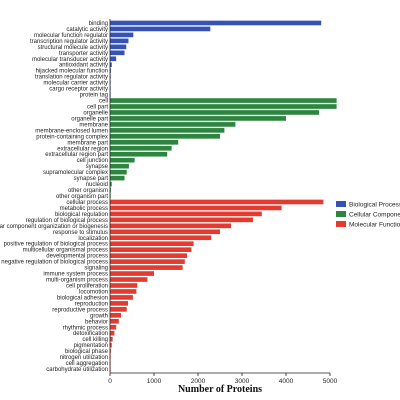  What do you see at coordinates (223, 379) in the screenshot?
I see `x-axis-ticks: 0 1000 2000 3000 4000 5000` at bounding box center [223, 379].